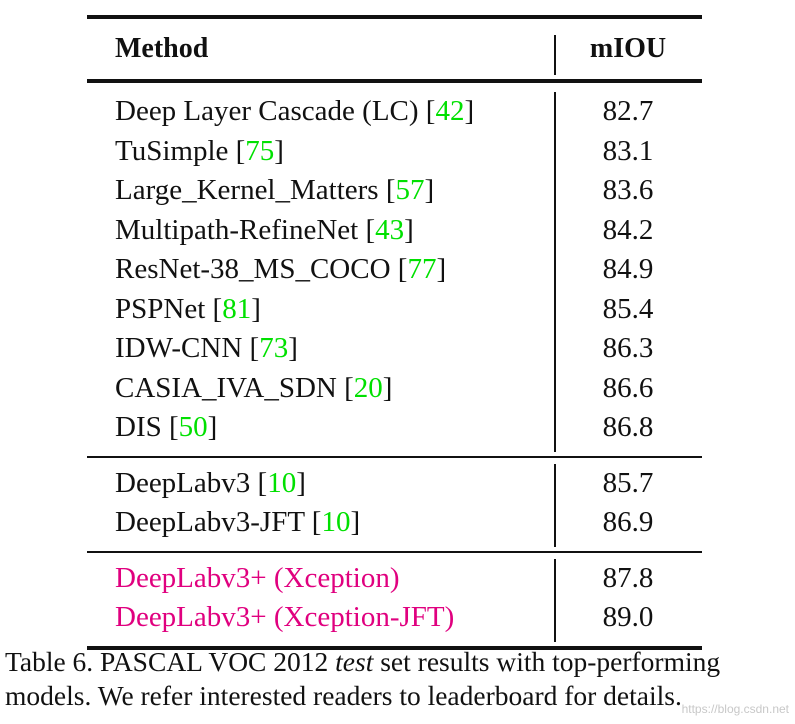 Image resolution: width=795 pixels, height=724 pixels. What do you see at coordinates (320, 348) in the screenshot?
I see `method-cell: IDW-CNN [73]` at bounding box center [320, 348].